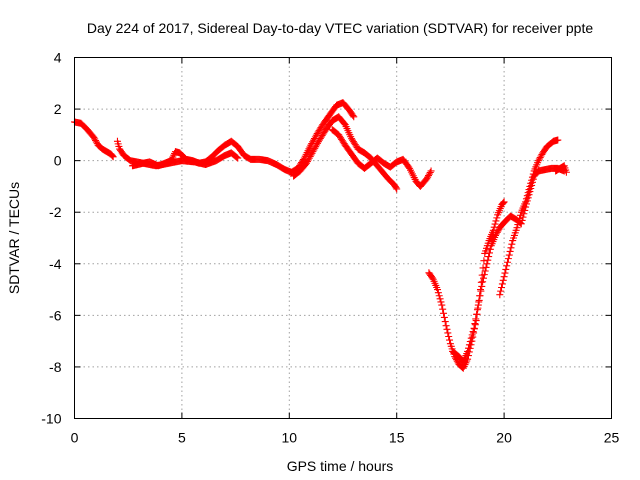  What do you see at coordinates (58, 58) in the screenshot?
I see `y-tick-label: 4` at bounding box center [58, 58].